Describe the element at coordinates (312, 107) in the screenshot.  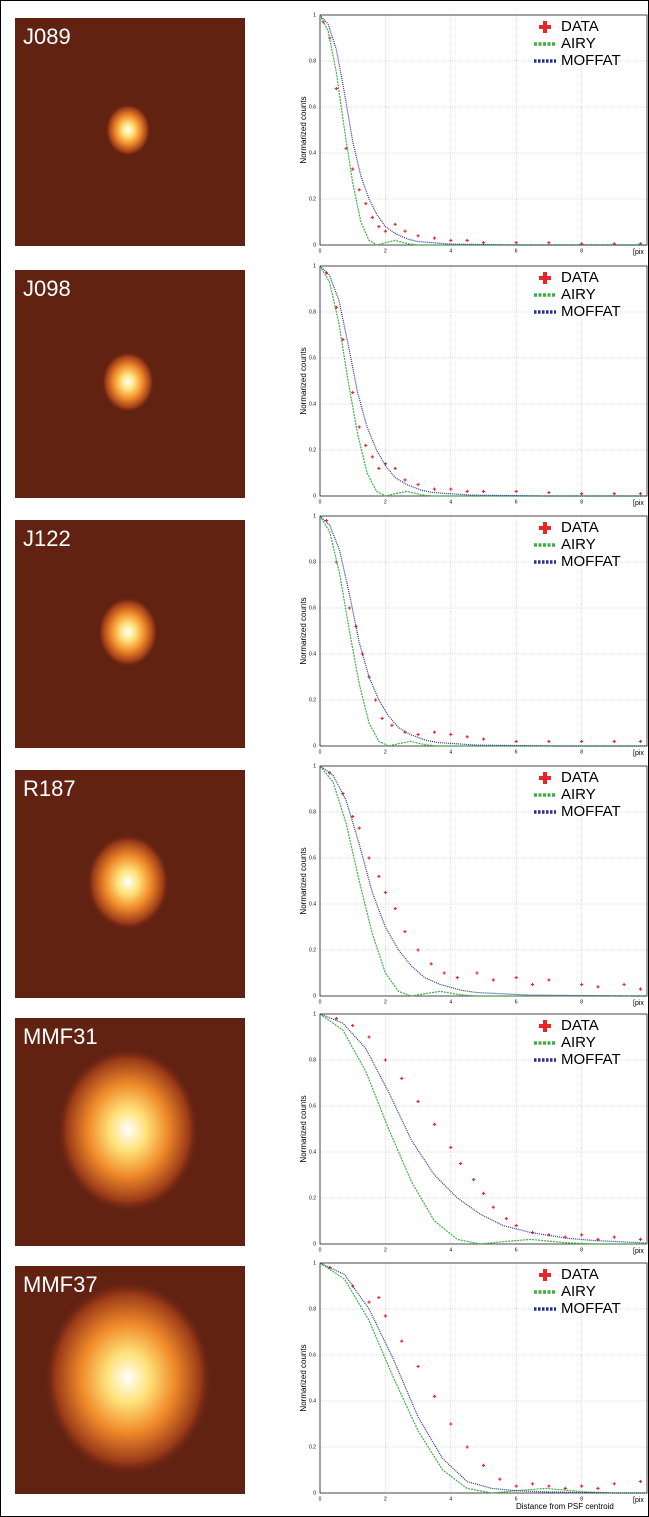
I see `y-tick-label: 0.6` at that location.